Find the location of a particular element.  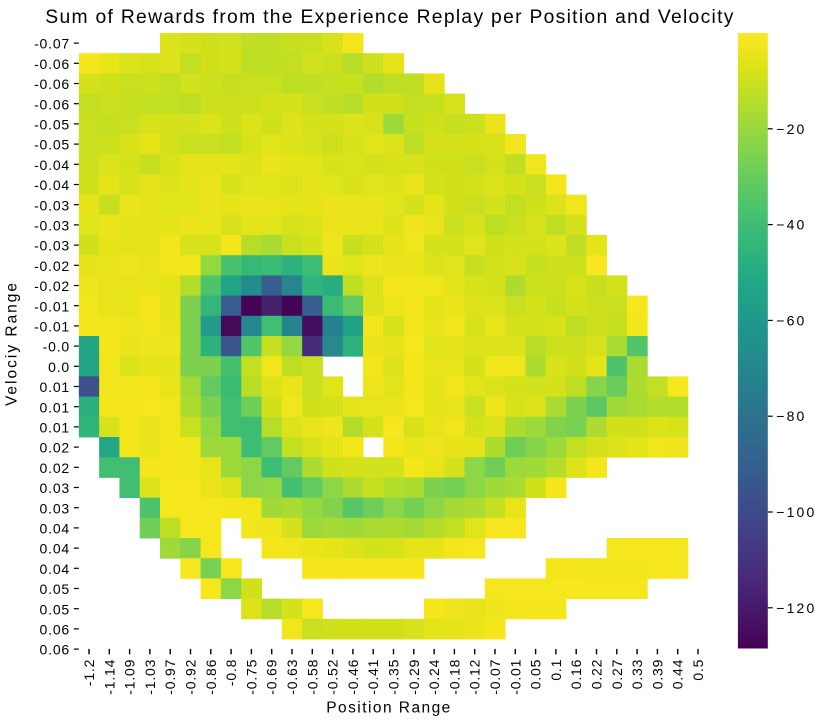

svg-text: -0.0 is located at coordinates (56, 347).